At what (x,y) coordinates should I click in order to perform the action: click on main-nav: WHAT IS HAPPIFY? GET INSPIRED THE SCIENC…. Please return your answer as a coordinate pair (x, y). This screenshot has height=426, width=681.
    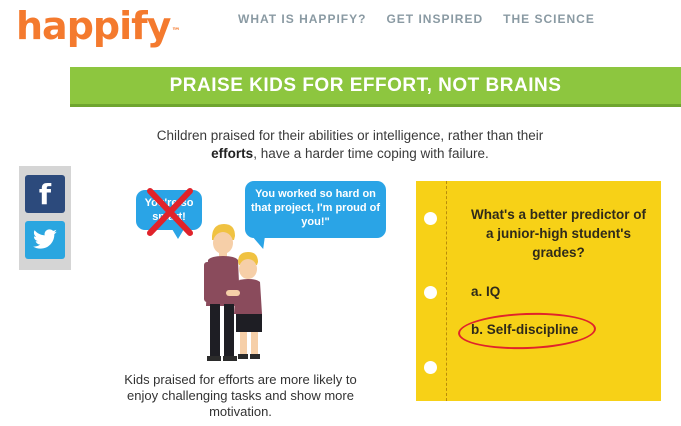
    Looking at the image, I should click on (416, 19).